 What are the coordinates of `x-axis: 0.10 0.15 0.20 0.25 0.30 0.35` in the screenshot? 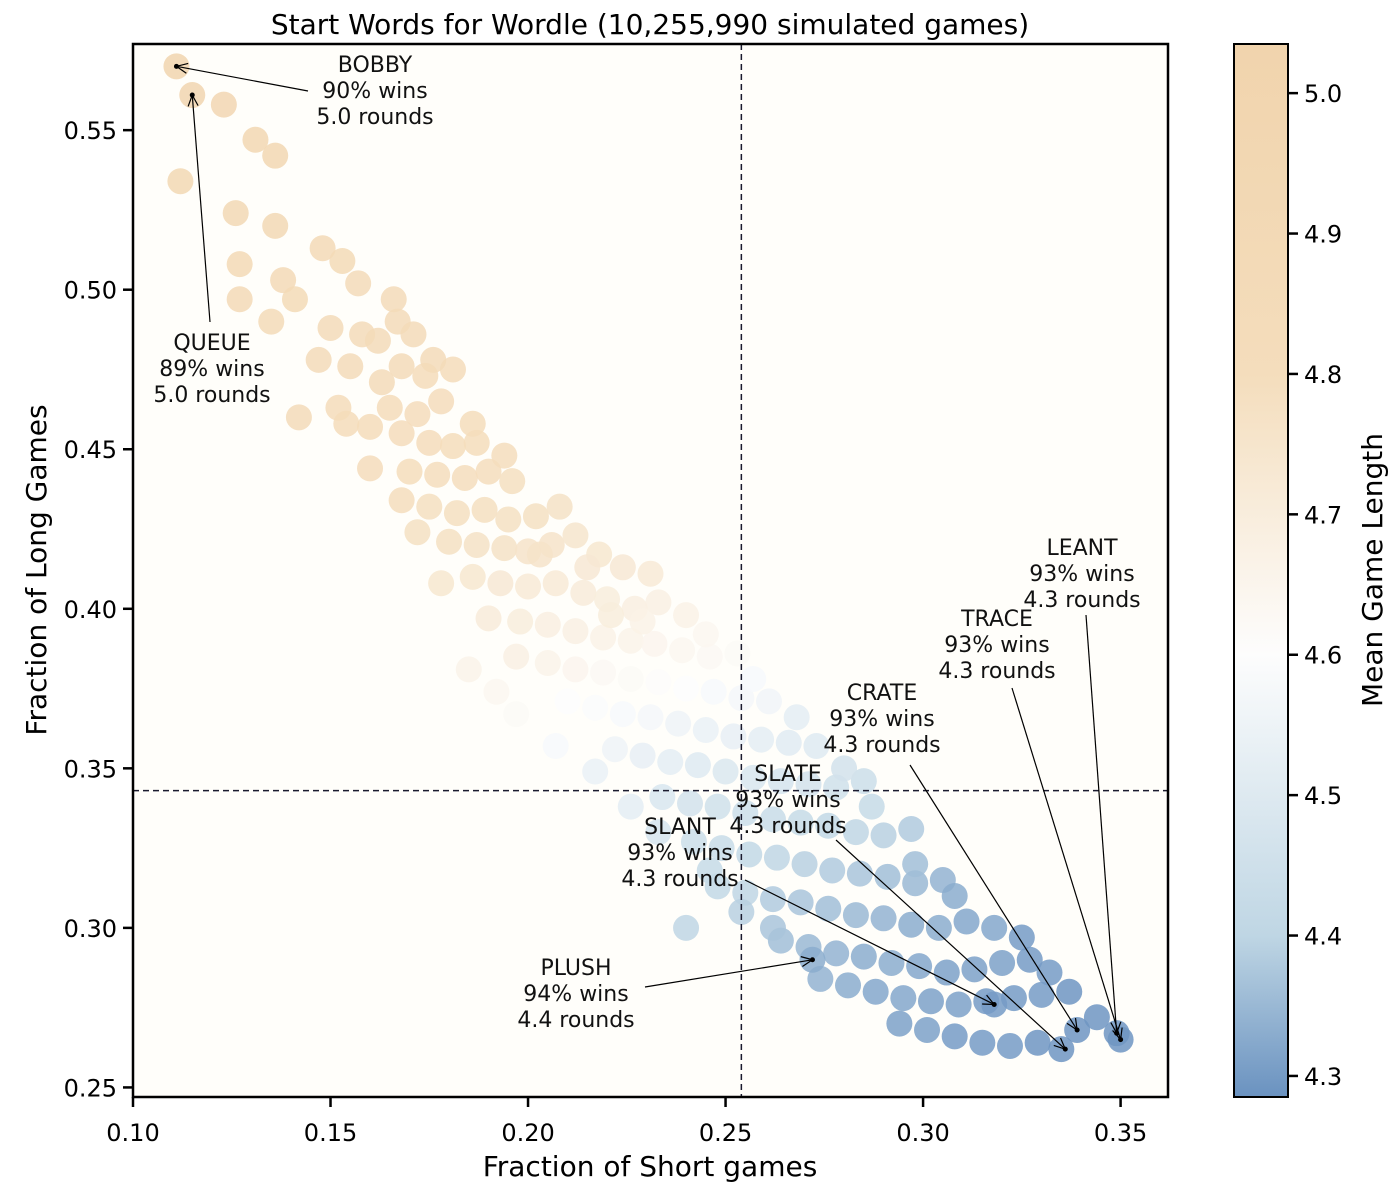 It's located at (626, 1122).